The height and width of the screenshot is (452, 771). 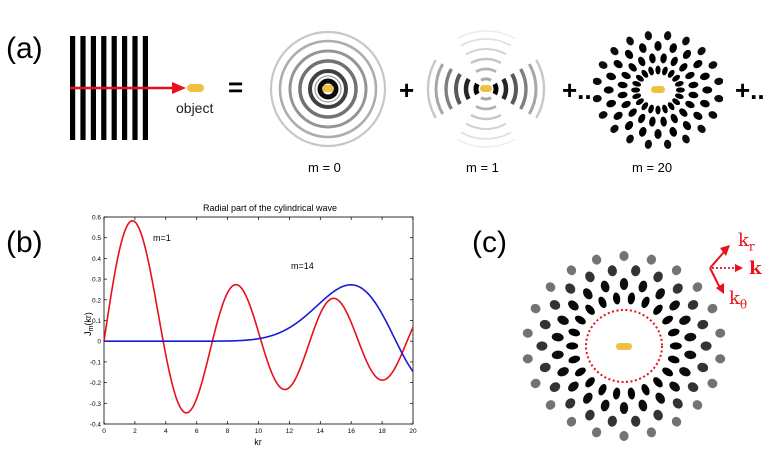 What do you see at coordinates (96, 238) in the screenshot?
I see `y-tick-label: 0.5` at bounding box center [96, 238].